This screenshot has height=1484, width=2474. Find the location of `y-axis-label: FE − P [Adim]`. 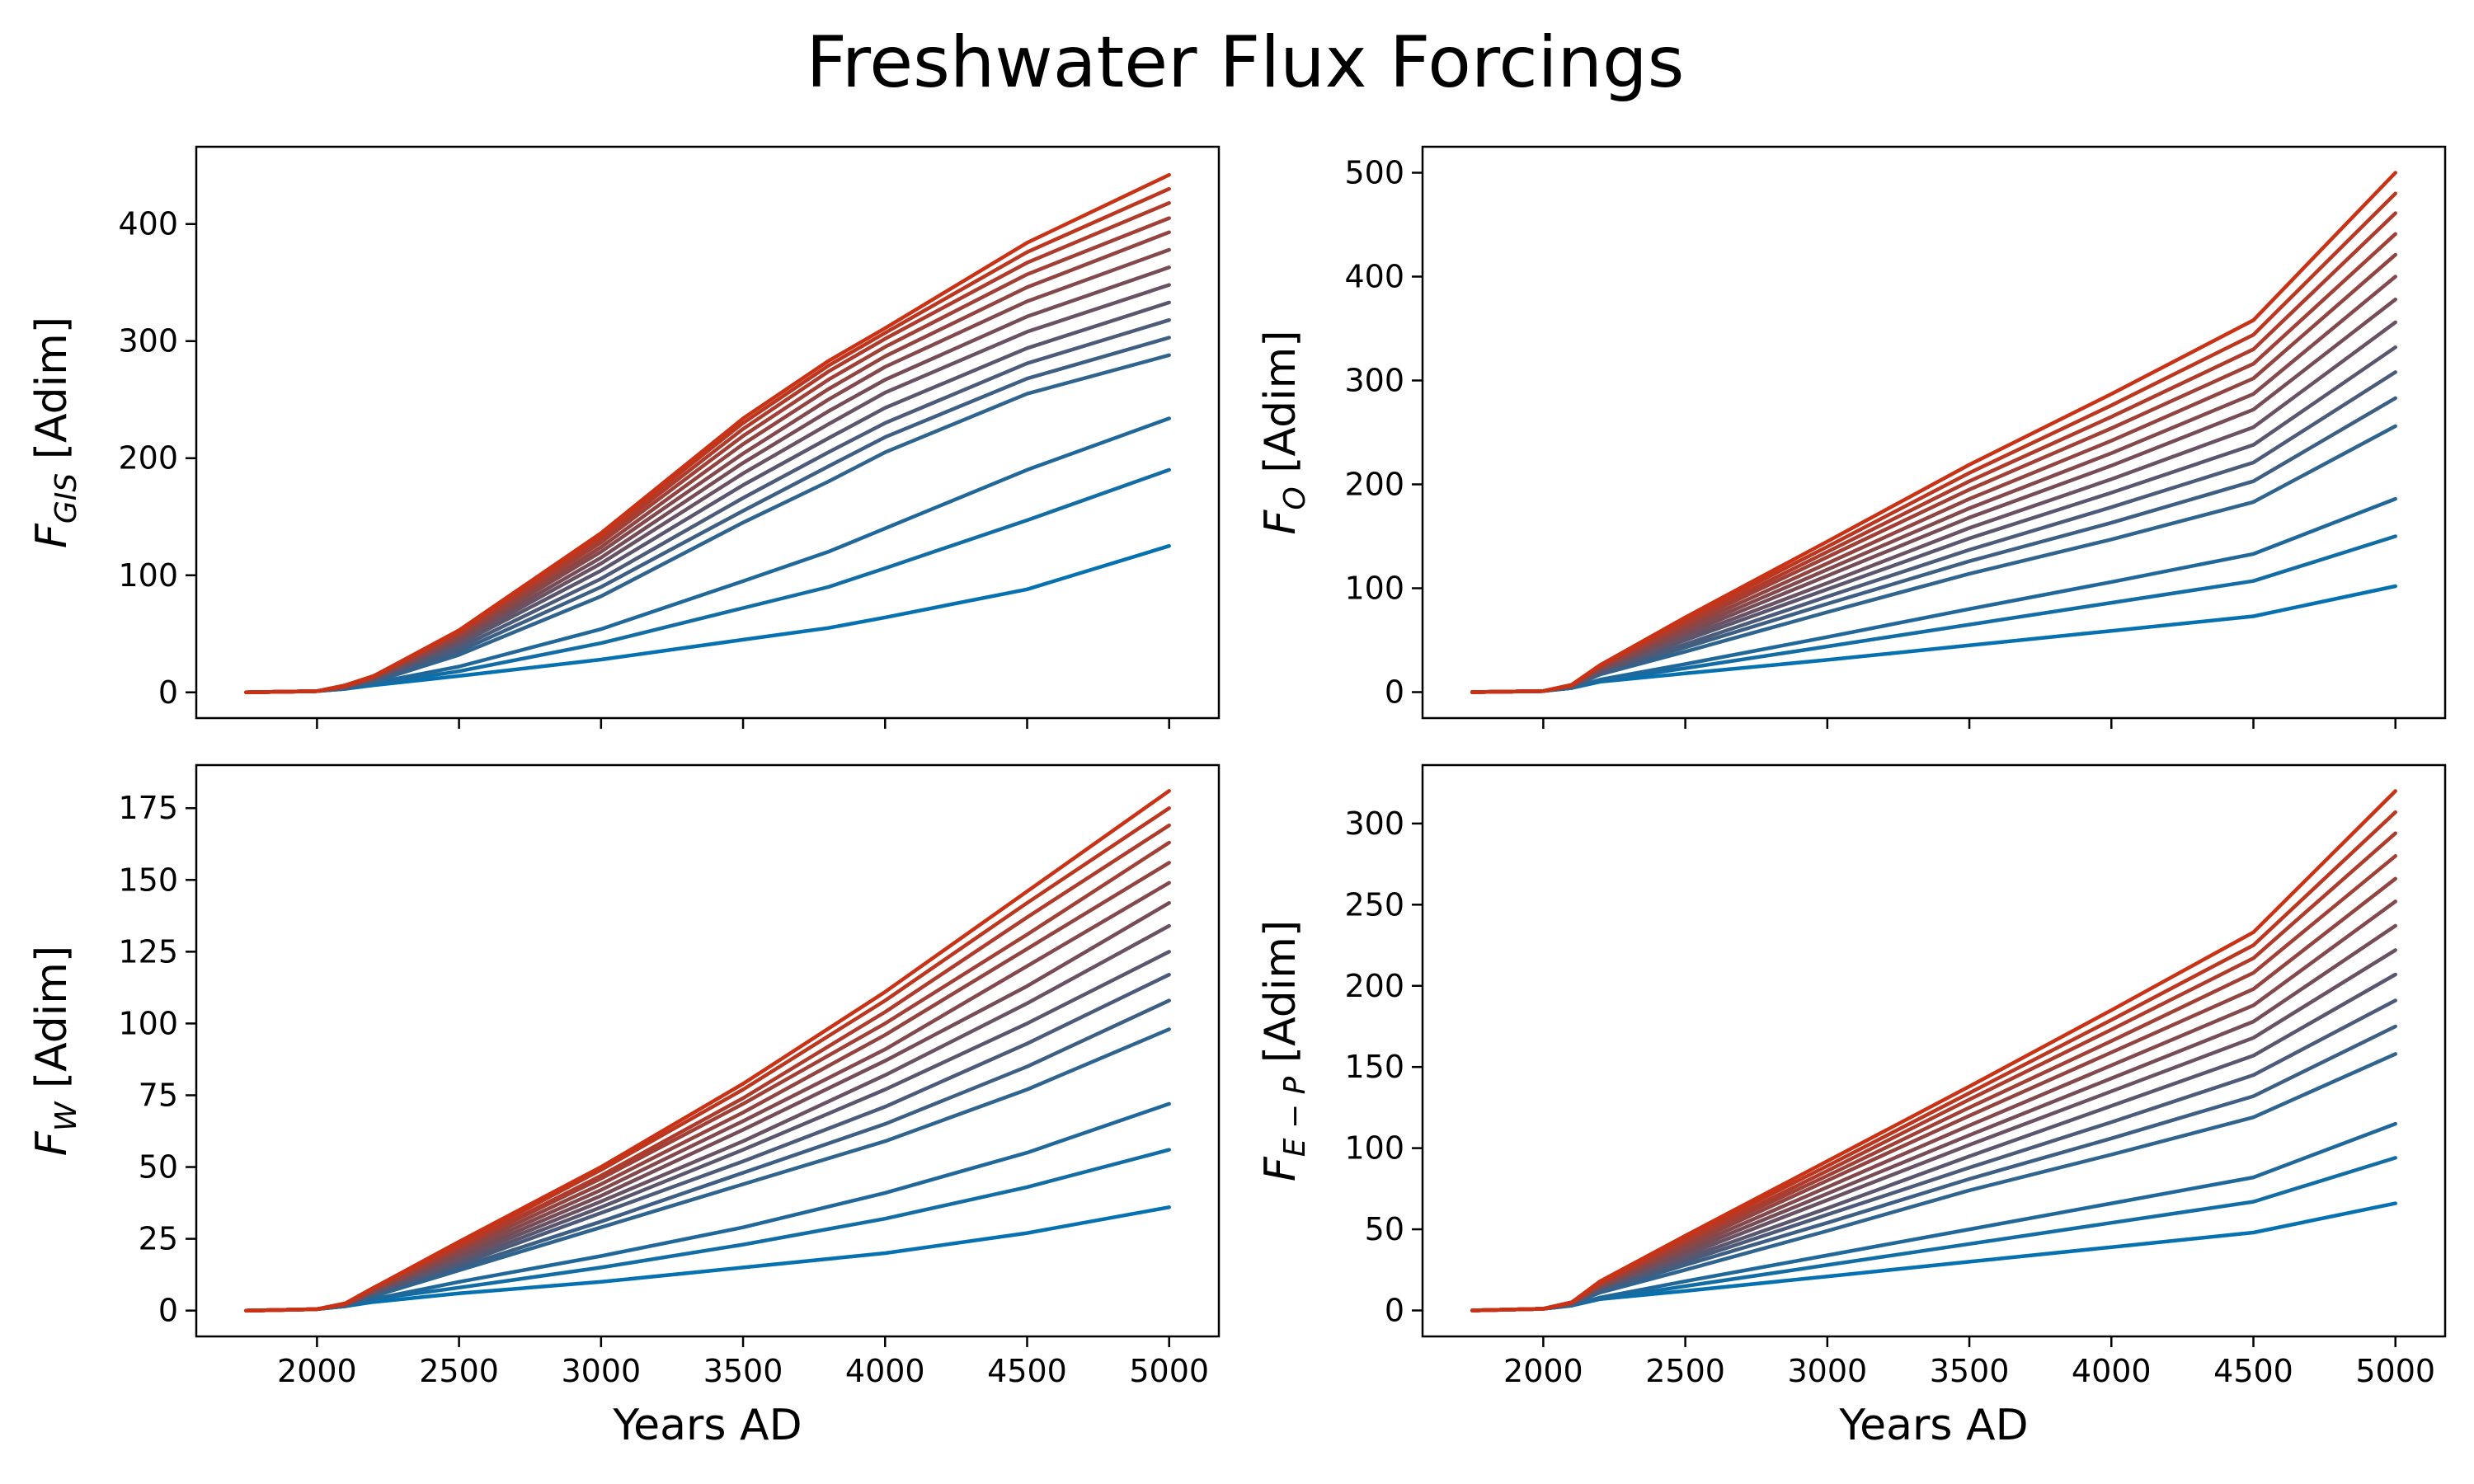

y-axis-label: FE − P [Adim] is located at coordinates (1284, 1050).